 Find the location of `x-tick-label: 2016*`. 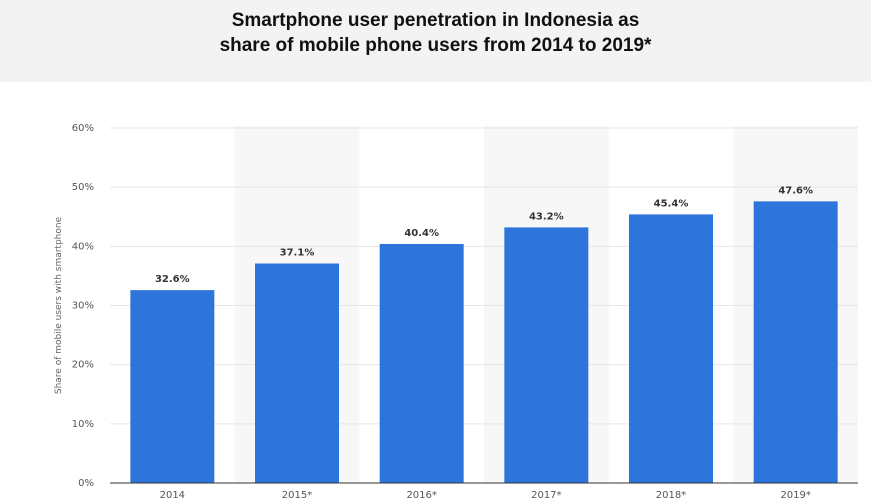

x-tick-label: 2016* is located at coordinates (421, 495).